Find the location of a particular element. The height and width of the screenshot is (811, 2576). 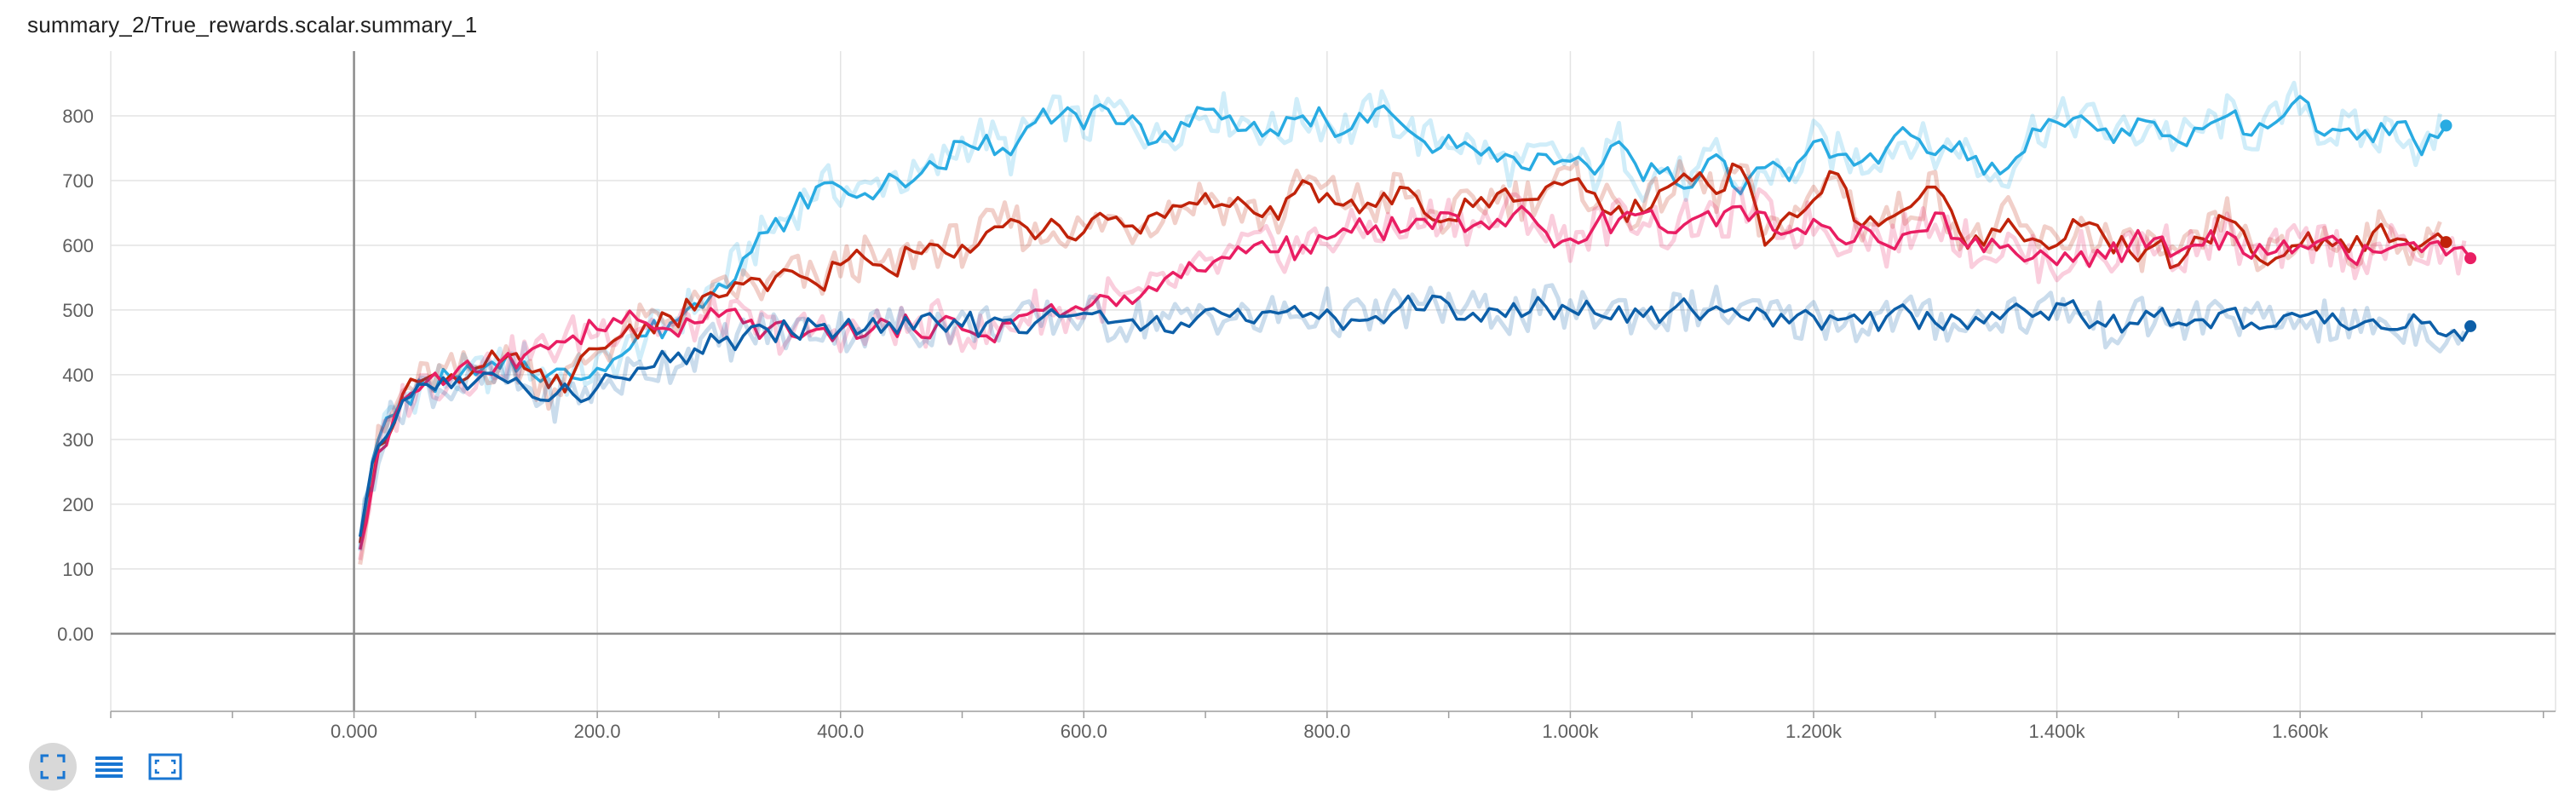

y-tick-label: 400 is located at coordinates (78, 375).